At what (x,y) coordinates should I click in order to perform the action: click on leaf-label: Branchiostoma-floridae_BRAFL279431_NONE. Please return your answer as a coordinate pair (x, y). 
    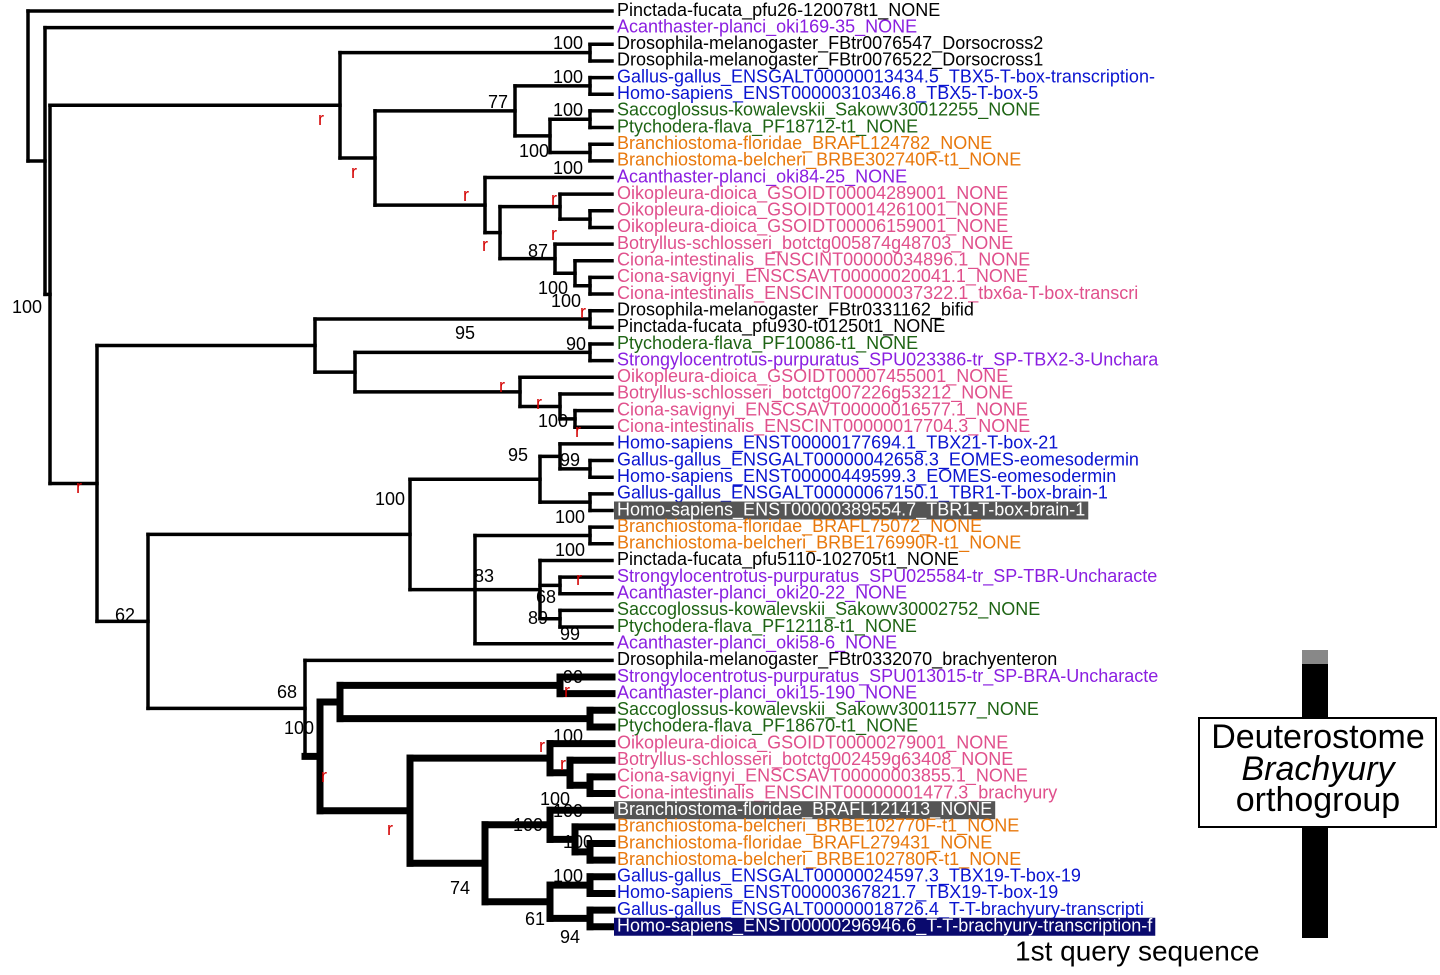
    Looking at the image, I should click on (804, 842).